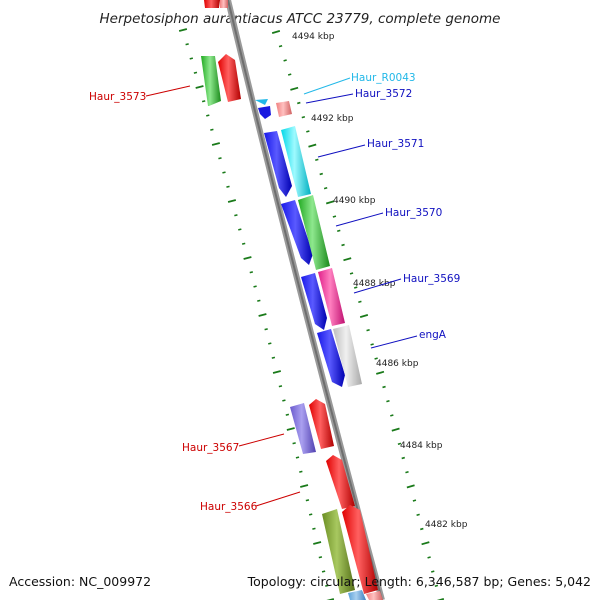 The height and width of the screenshot is (600, 600). I want to click on gene-label-haur-3571: Haur_3571, so click(395, 144).